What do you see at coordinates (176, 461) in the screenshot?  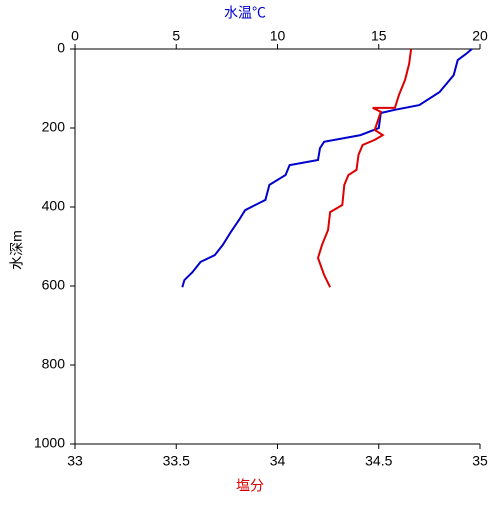 I see `x-tick-label: 33.5` at bounding box center [176, 461].